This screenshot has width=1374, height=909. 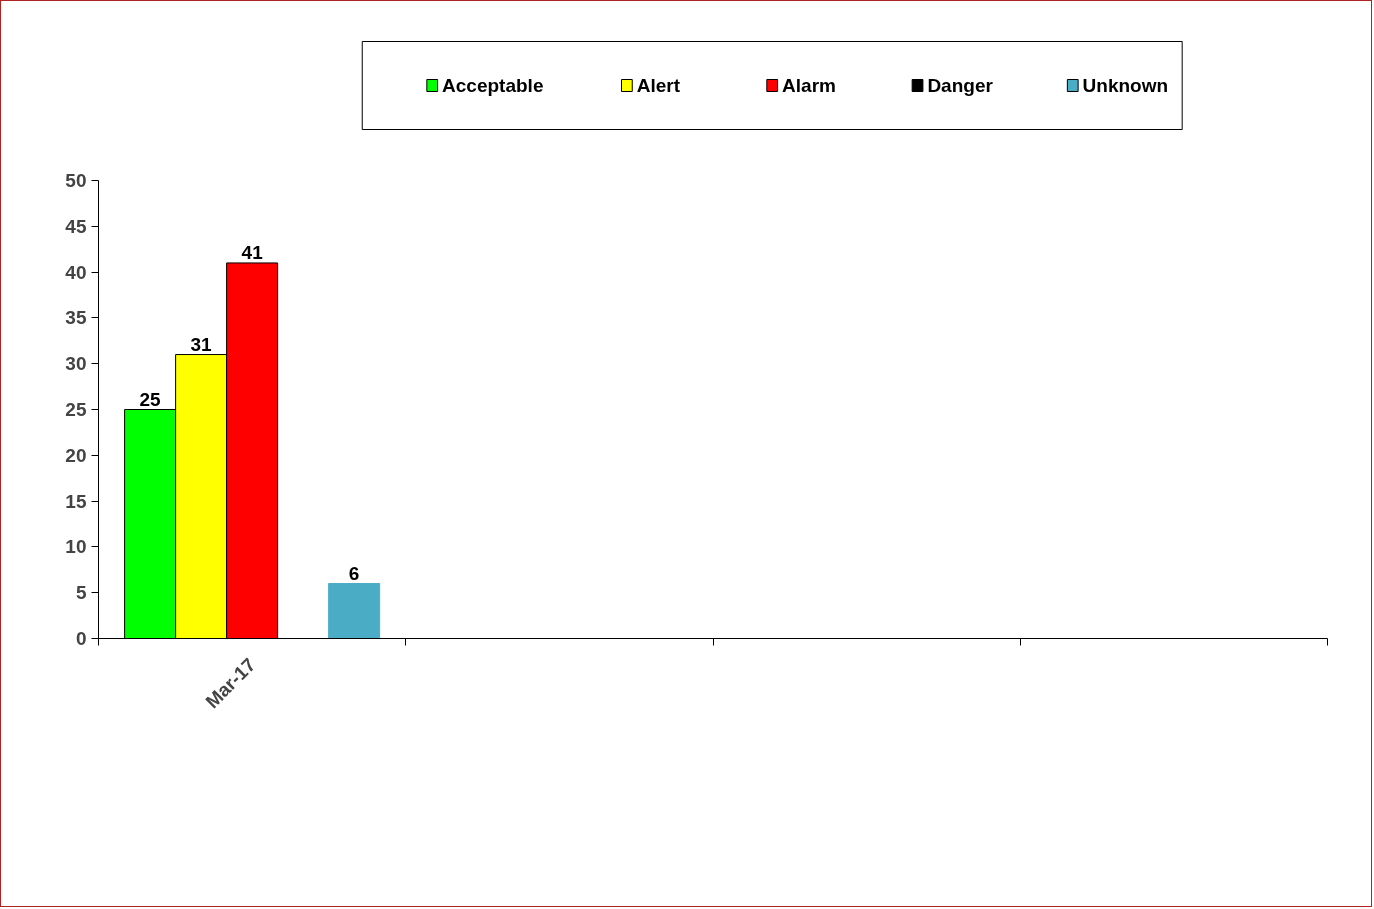 I want to click on y-tick-label: 5, so click(x=81, y=593).